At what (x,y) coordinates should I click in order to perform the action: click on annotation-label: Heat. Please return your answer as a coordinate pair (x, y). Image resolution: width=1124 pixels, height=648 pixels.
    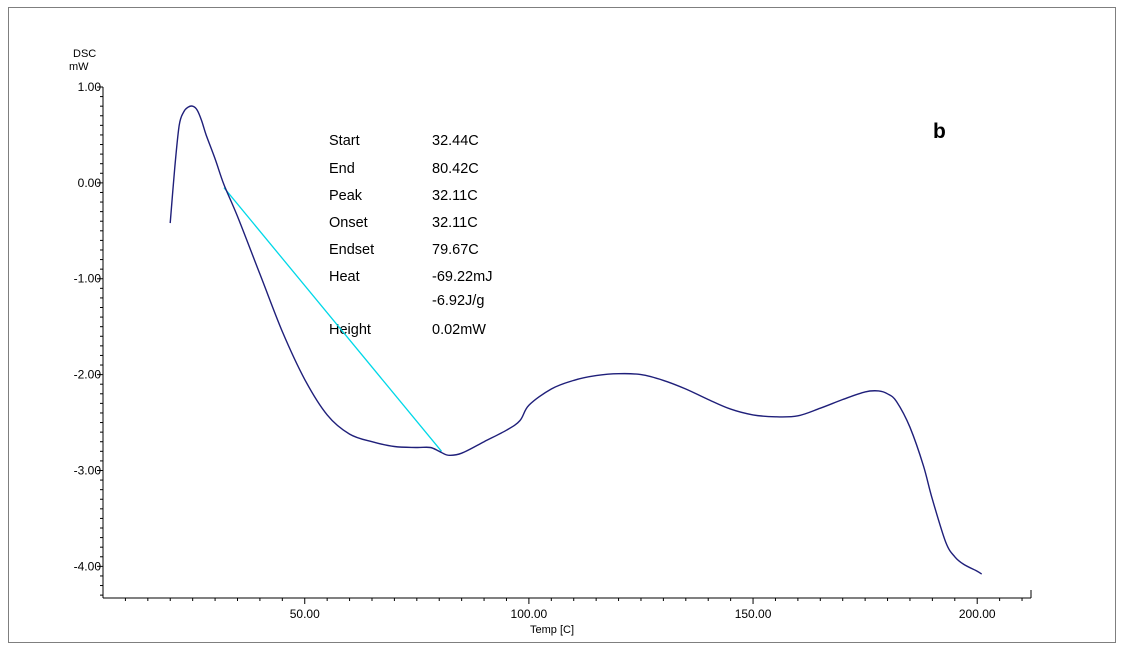
    Looking at the image, I should click on (344, 277).